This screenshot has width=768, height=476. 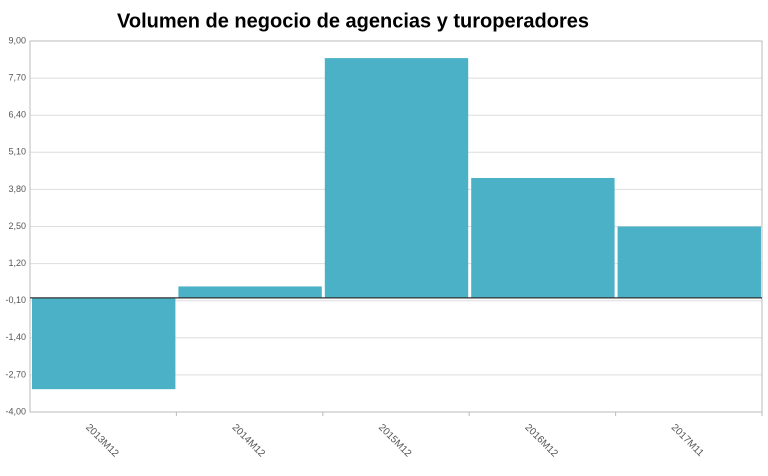 What do you see at coordinates (17, 189) in the screenshot?
I see `y-tick-label: 3,80` at bounding box center [17, 189].